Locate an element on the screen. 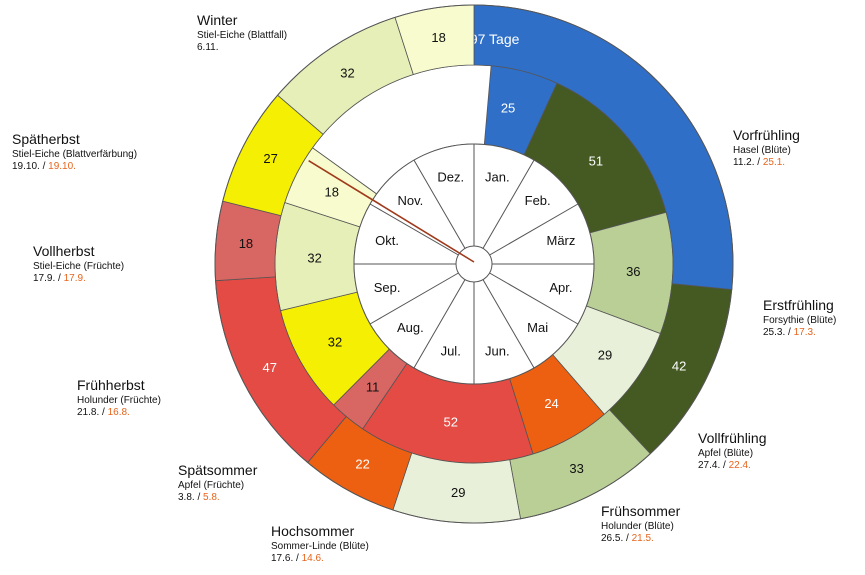 Image resolution: width=865 pixels, height=575 pixels. season-dates: 6.11. is located at coordinates (242, 48).